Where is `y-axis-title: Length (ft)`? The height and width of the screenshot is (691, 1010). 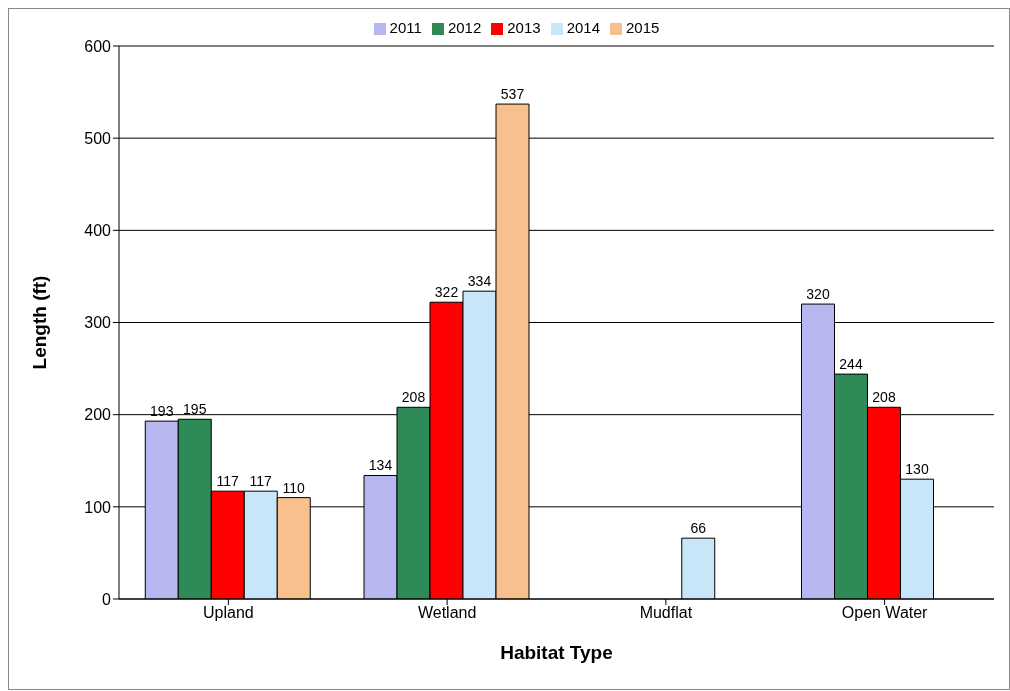 y-axis-title: Length (ft) is located at coordinates (39, 322).